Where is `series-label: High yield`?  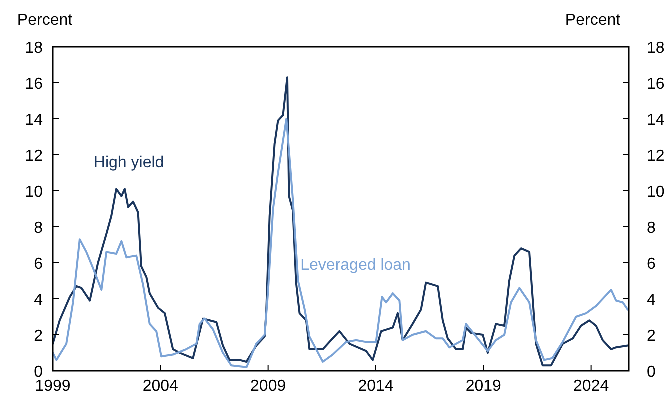 series-label: High yield is located at coordinates (129, 163).